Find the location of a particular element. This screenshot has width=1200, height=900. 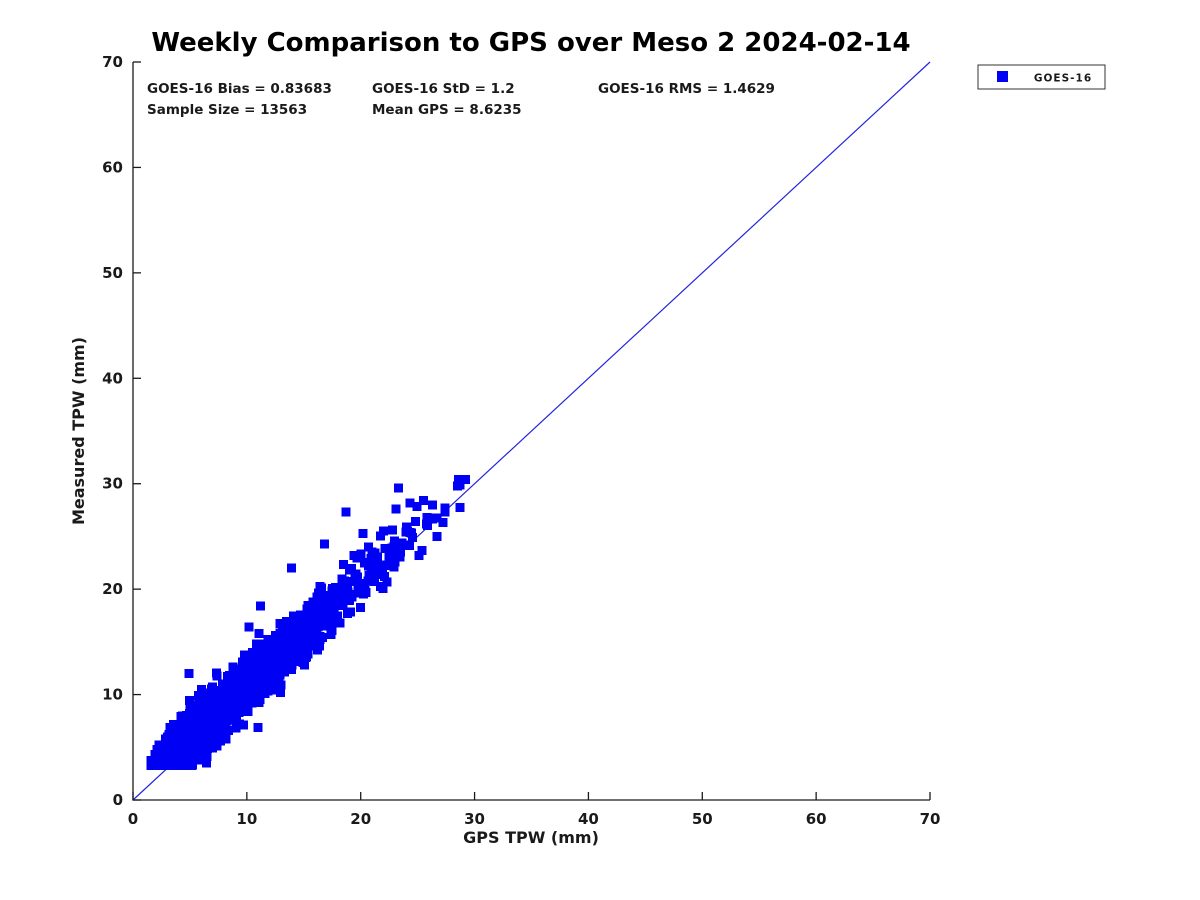

x-tick-label: 70 is located at coordinates (930, 819).